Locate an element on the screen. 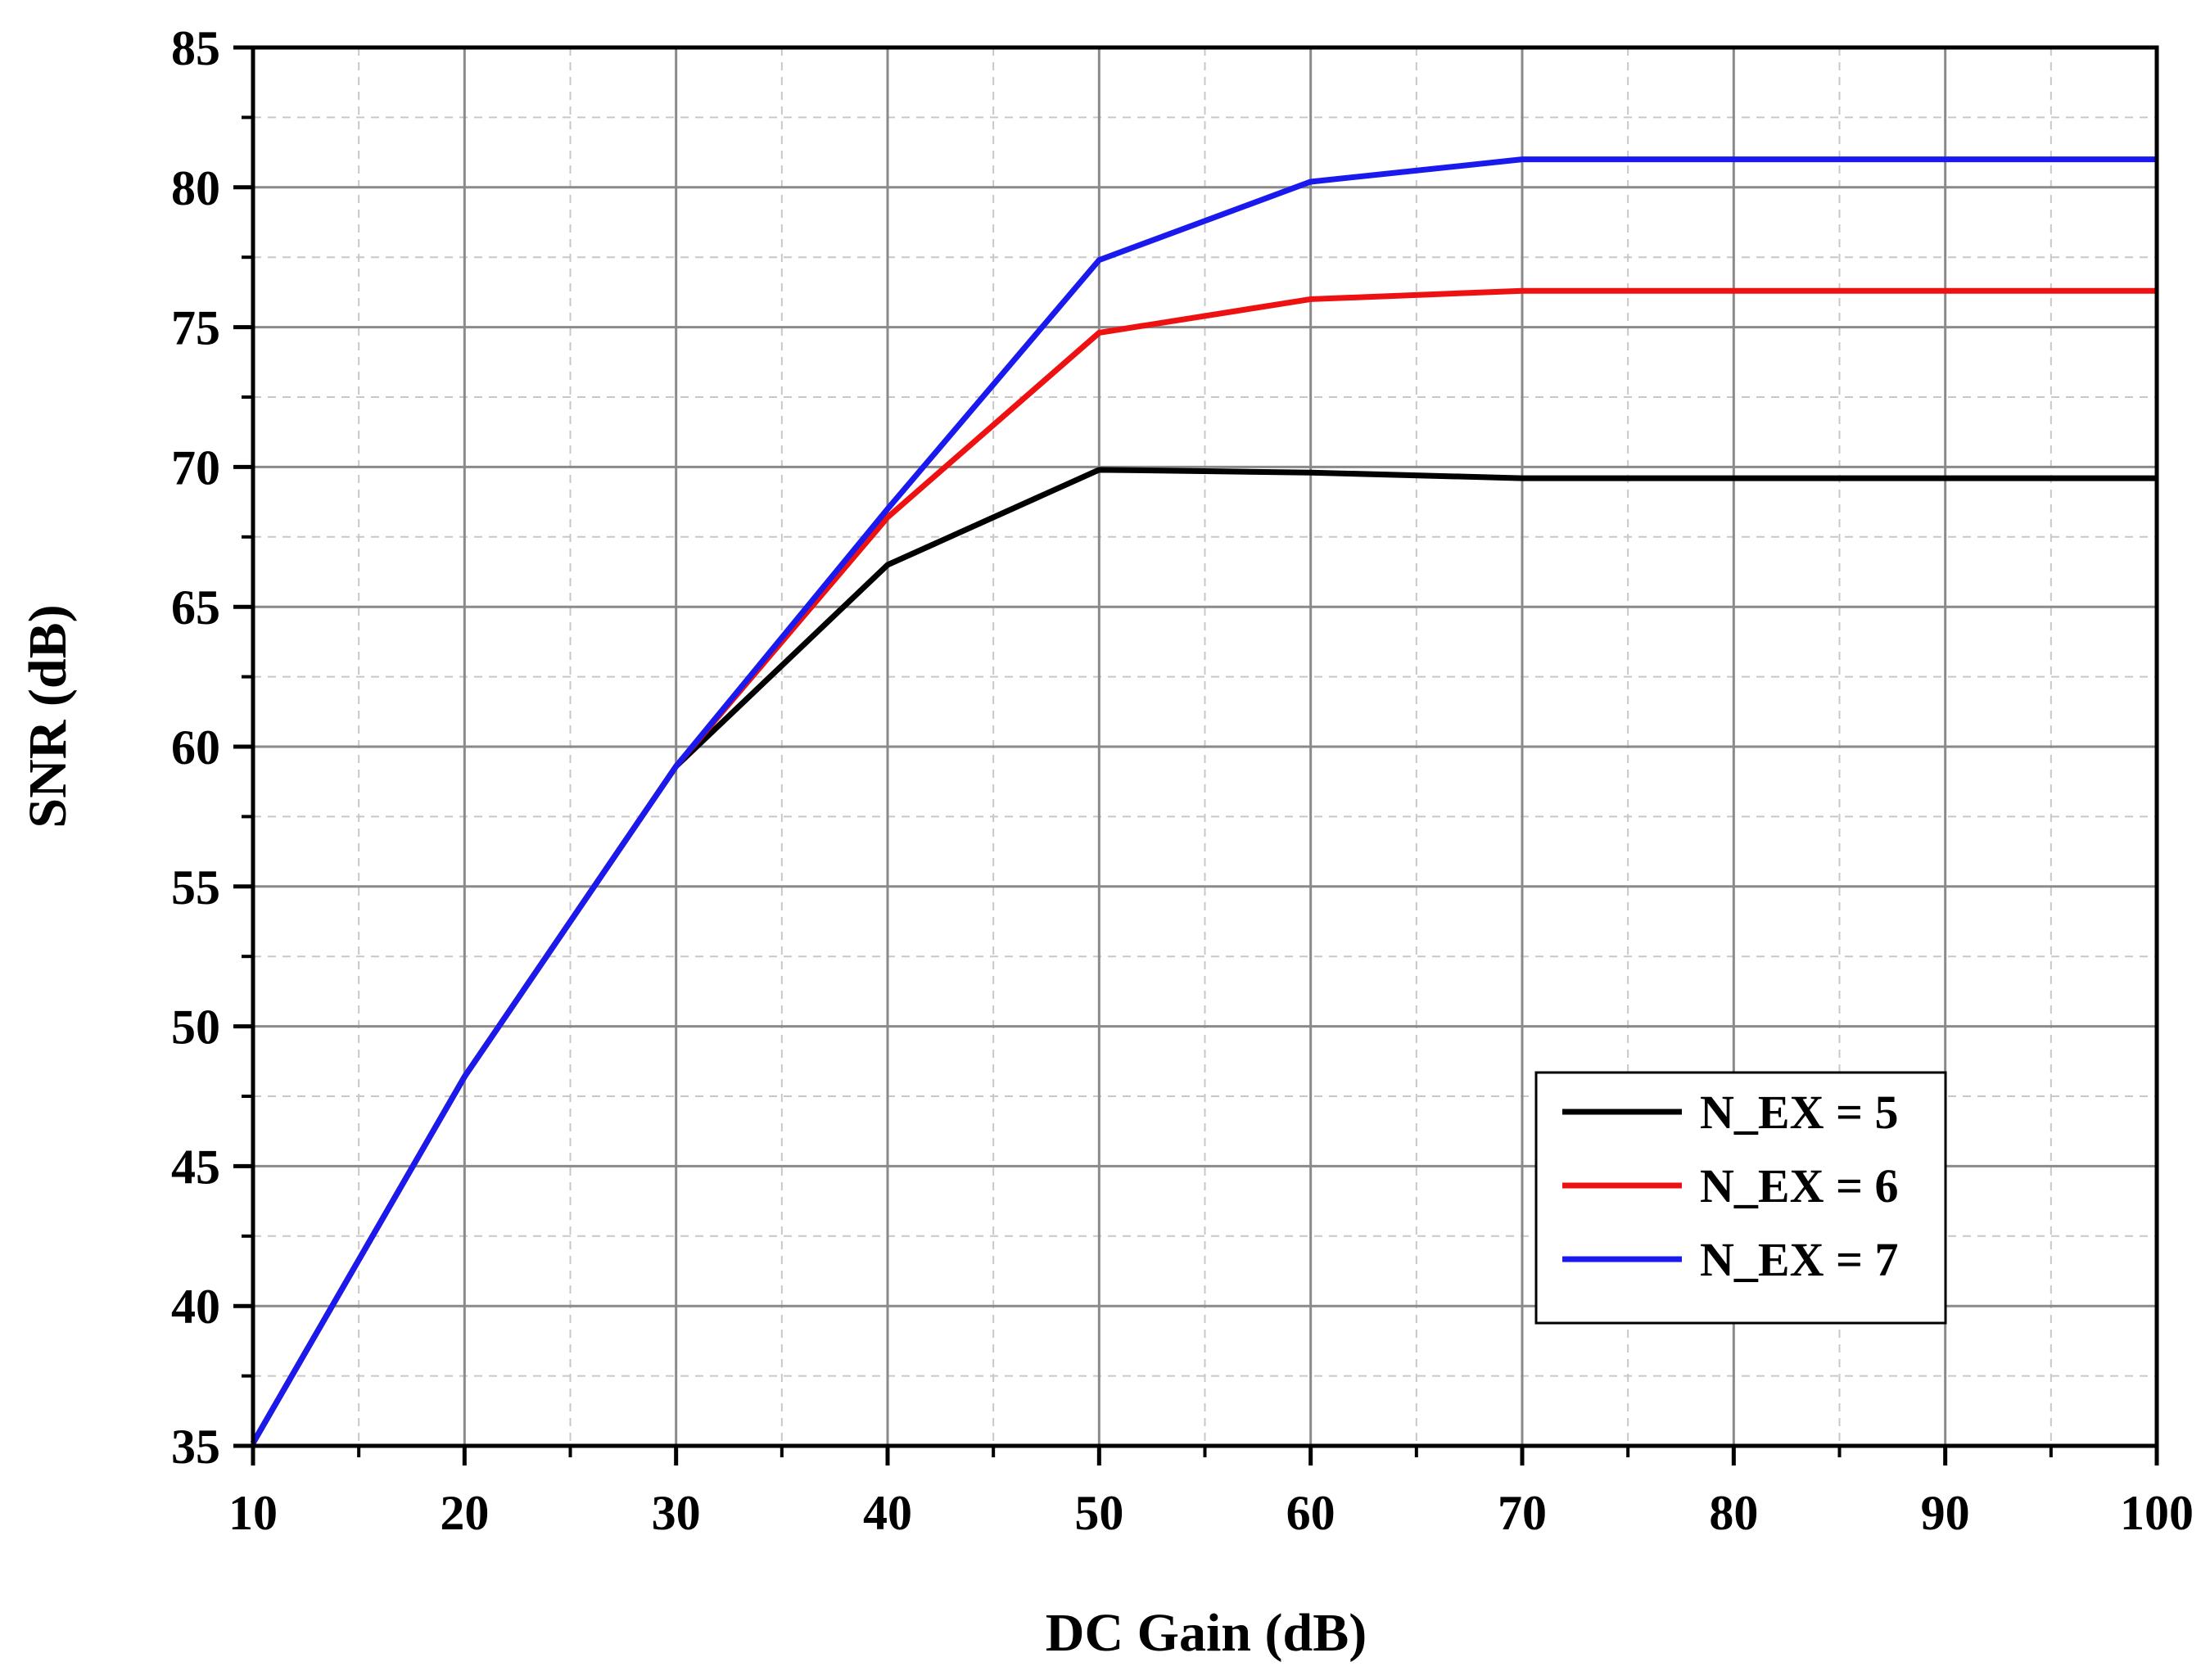 Image resolution: width=2210 pixels, height=1680 pixels. y-tick-label: 65 is located at coordinates (195, 607).